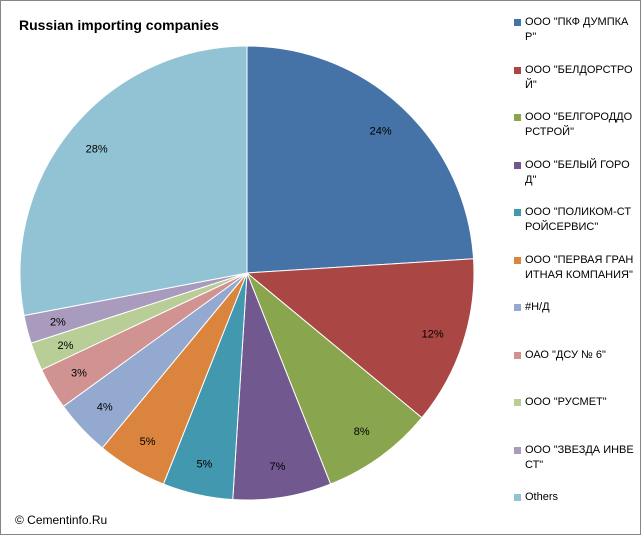 The width and height of the screenshot is (641, 535). Describe the element at coordinates (579, 267) in the screenshot. I see `legend-label: ООО "ПЕРВАЯ ГРАНИТНАЯ КОМПАНИЯ"` at that location.